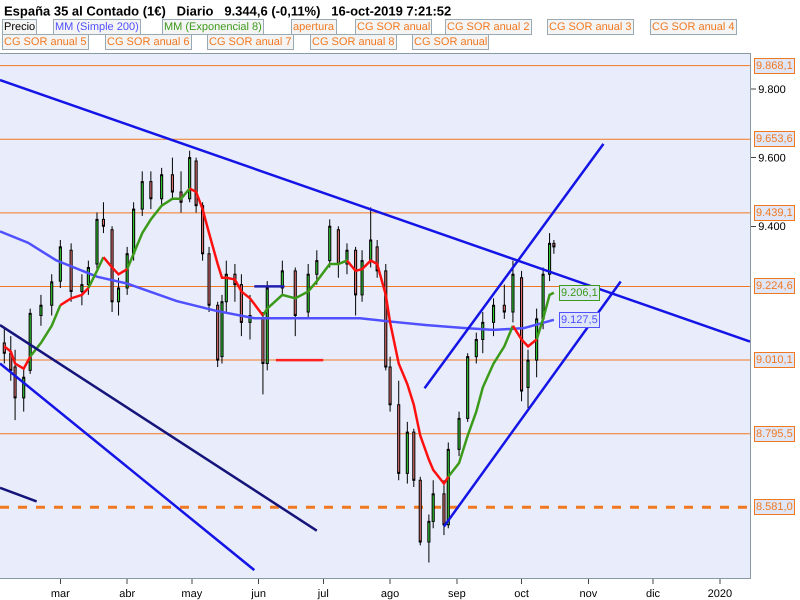 Image resolution: width=800 pixels, height=600 pixels. I want to click on y-tick-label: 9.600, so click(772, 158).